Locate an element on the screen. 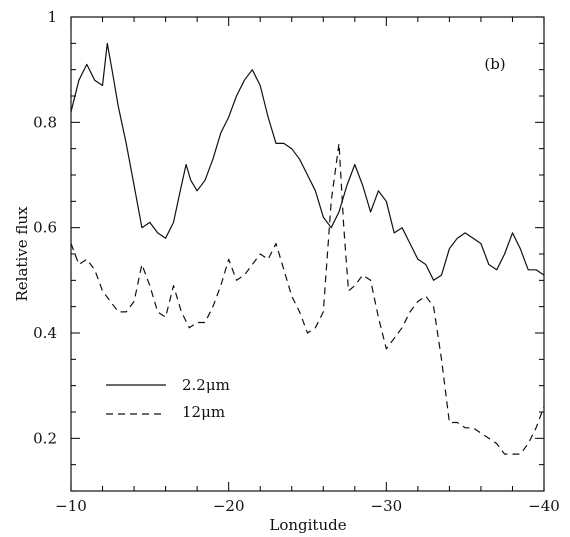 The height and width of the screenshot is (537, 570). y-tick-label: 1 is located at coordinates (52, 17).